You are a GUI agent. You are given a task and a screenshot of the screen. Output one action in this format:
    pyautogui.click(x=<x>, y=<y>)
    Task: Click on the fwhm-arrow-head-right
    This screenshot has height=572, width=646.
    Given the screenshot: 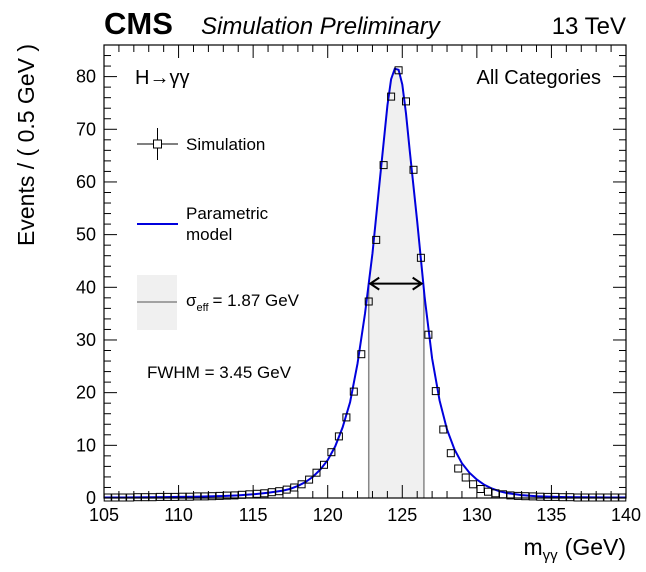 What is the action you would take?
    pyautogui.click(x=418, y=283)
    